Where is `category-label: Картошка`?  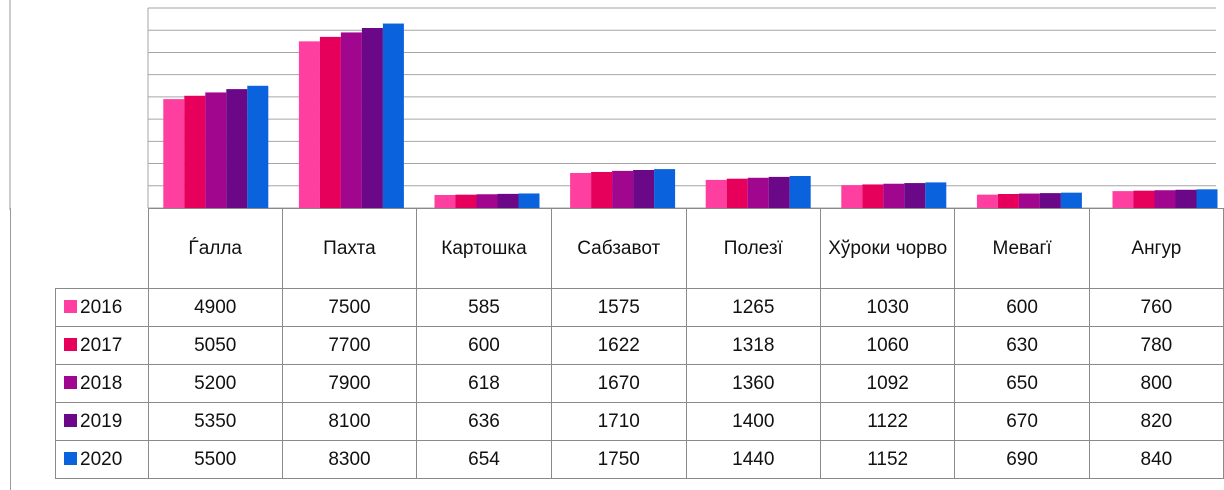 category-label: Картошка is located at coordinates (484, 248).